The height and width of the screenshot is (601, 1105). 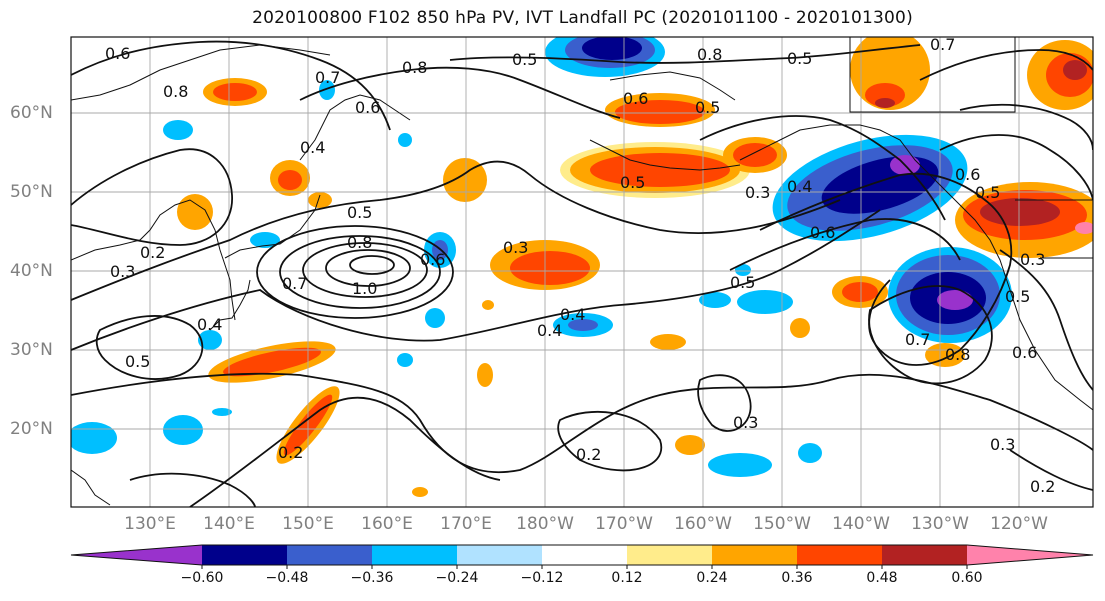 I want to click on lon-label: 170°E, so click(x=466, y=524).